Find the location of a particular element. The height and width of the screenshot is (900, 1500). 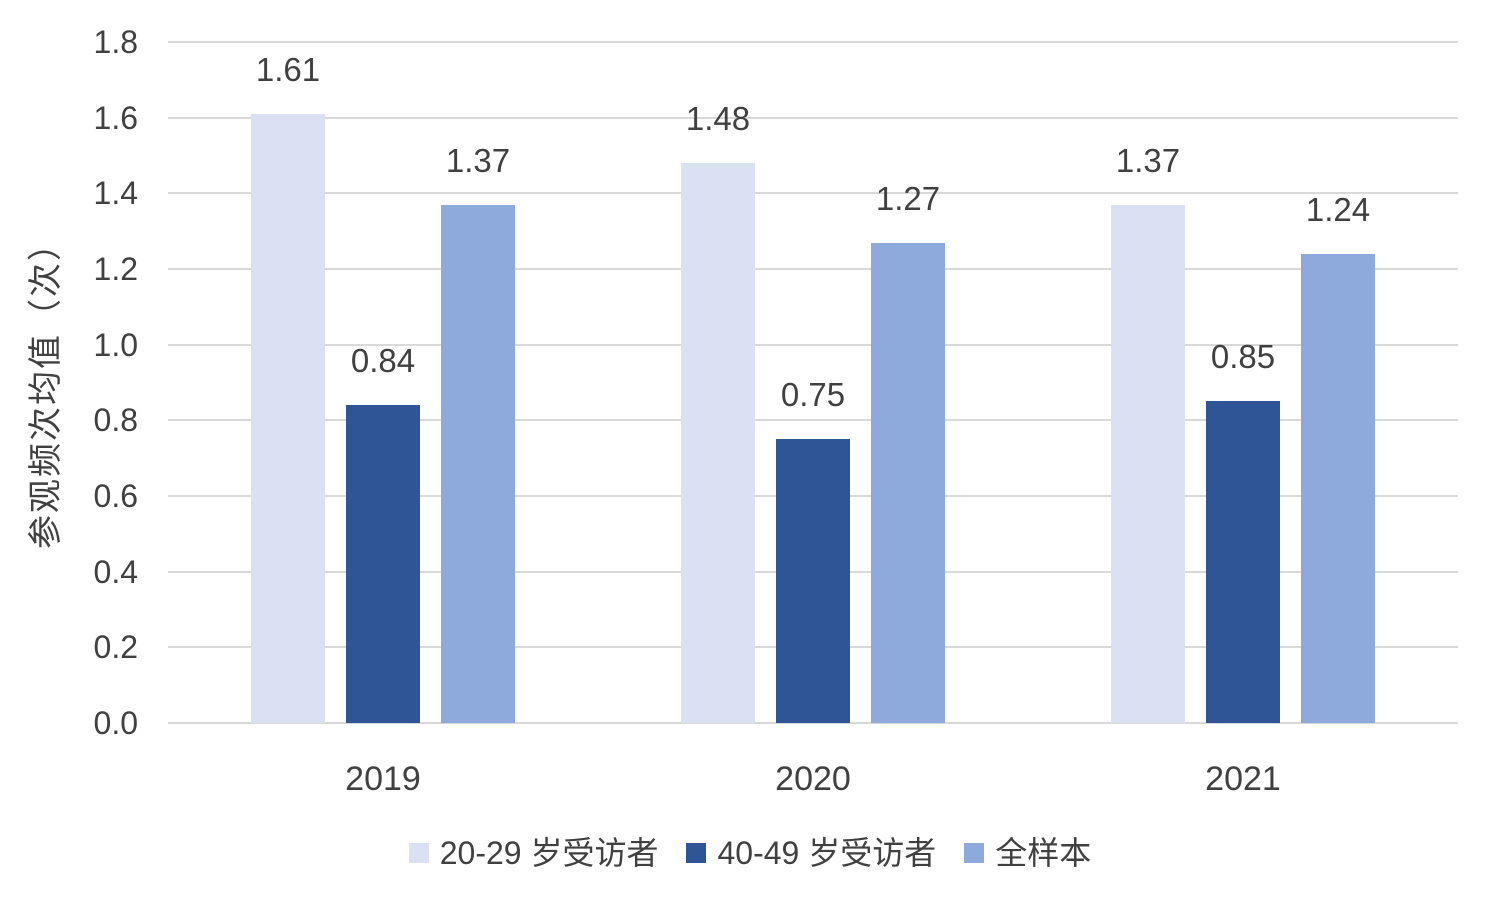

legend-label: 40-49 岁受访者 is located at coordinates (827, 853).